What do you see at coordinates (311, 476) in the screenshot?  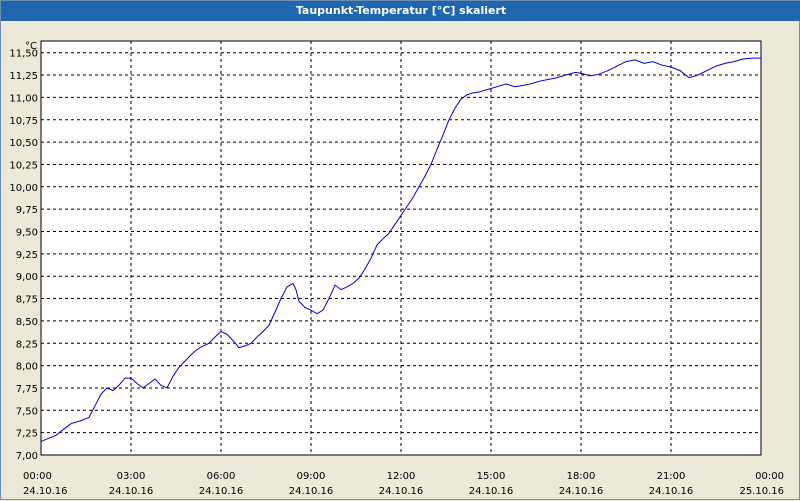 I see `x-tick-time: 09:00` at bounding box center [311, 476].